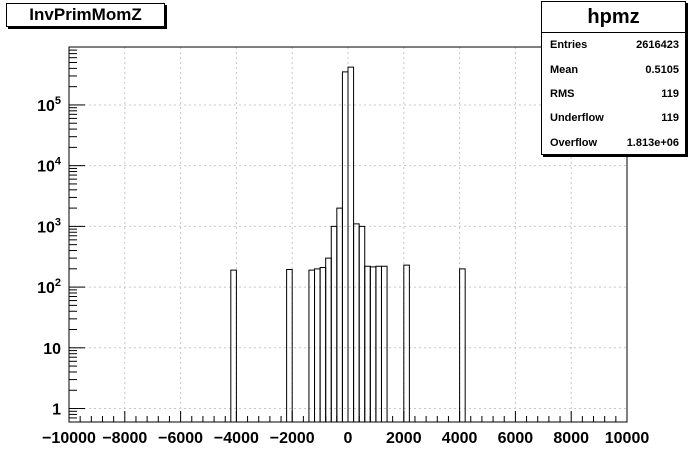 Image resolution: width=696 pixels, height=472 pixels. I want to click on x-tick-label: −6000, so click(180, 438).